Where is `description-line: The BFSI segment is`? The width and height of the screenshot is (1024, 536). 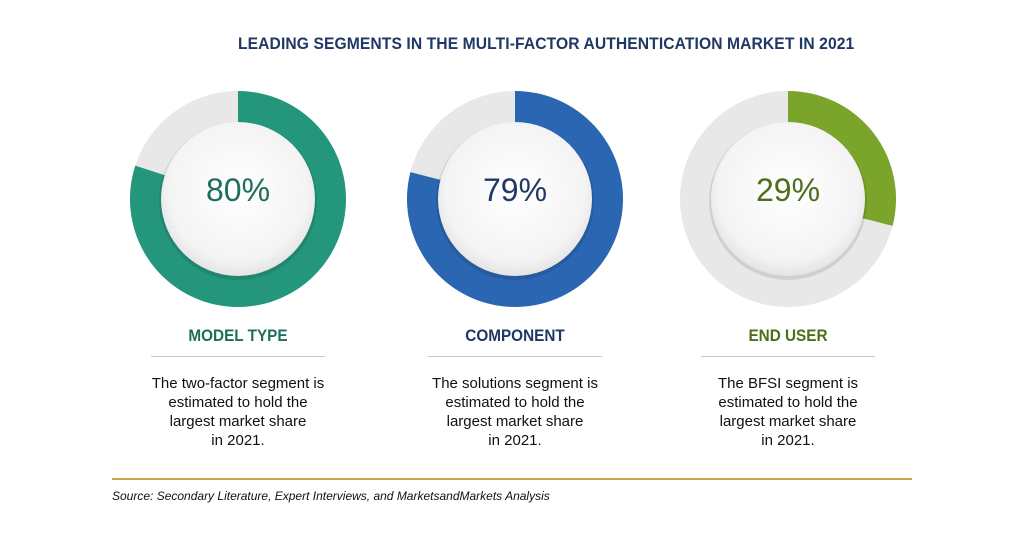
description-line: The BFSI segment is is located at coordinates (788, 383).